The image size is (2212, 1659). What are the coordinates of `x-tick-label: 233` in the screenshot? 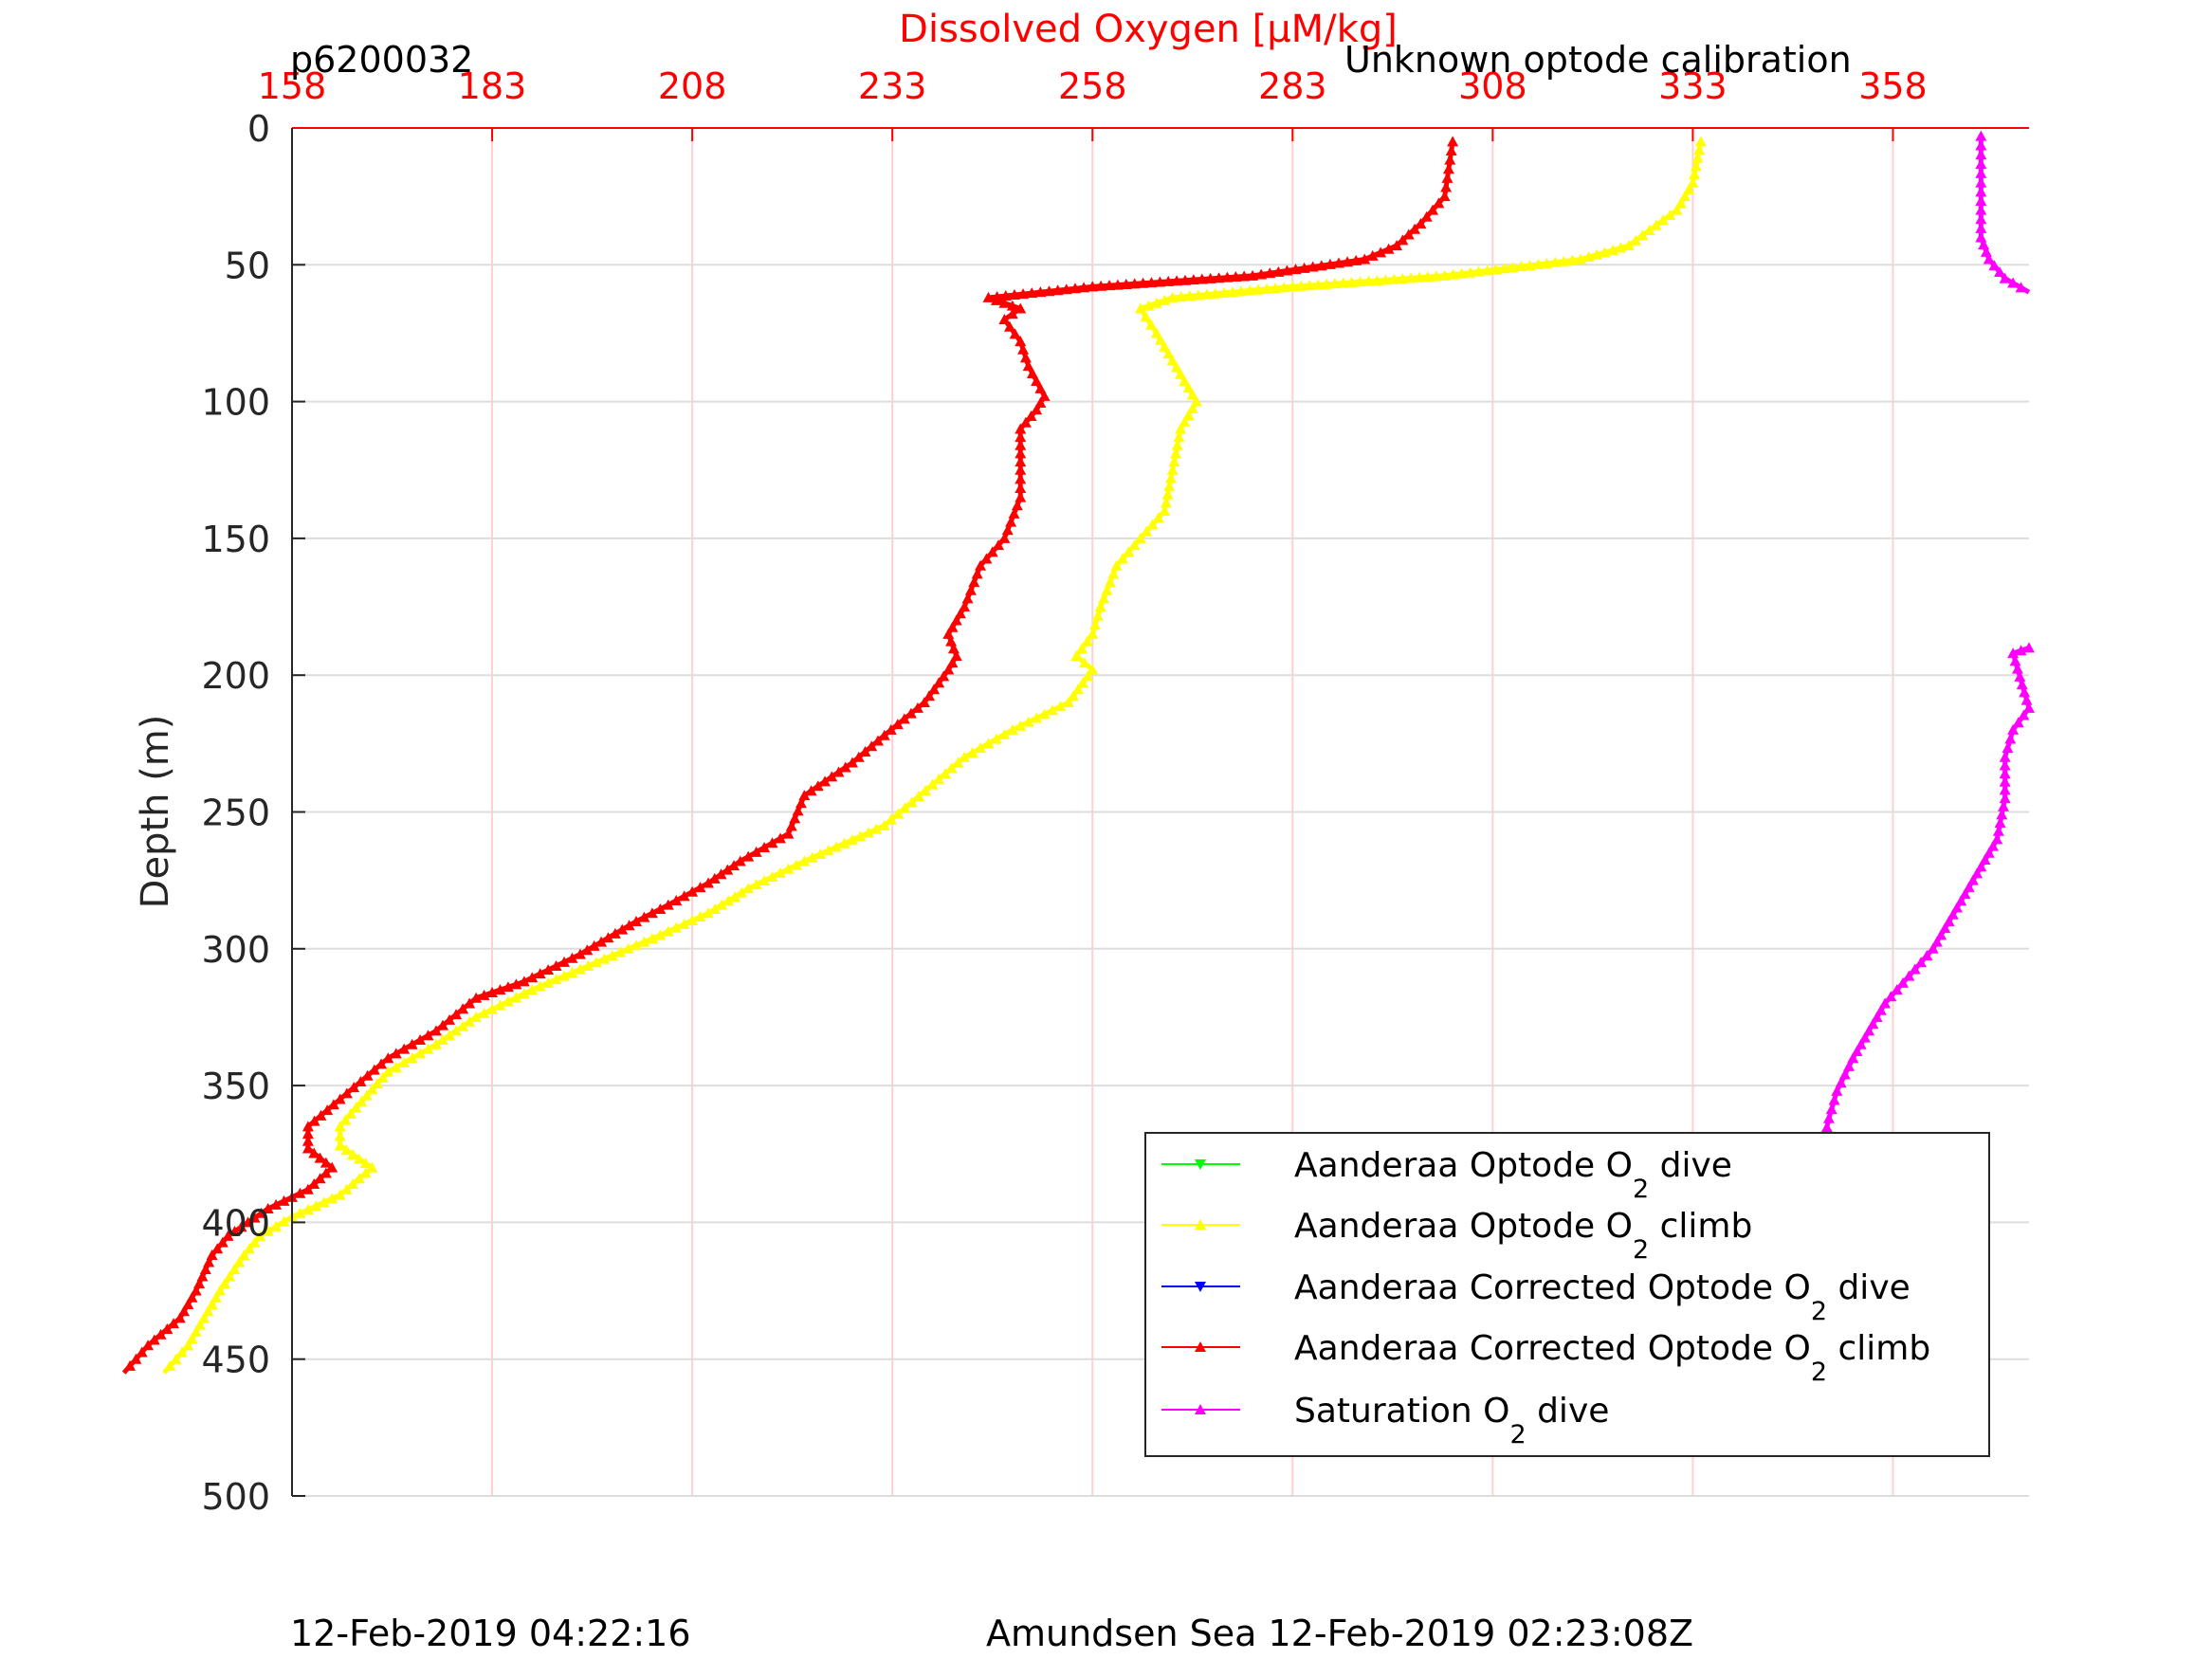 It's located at (892, 86).